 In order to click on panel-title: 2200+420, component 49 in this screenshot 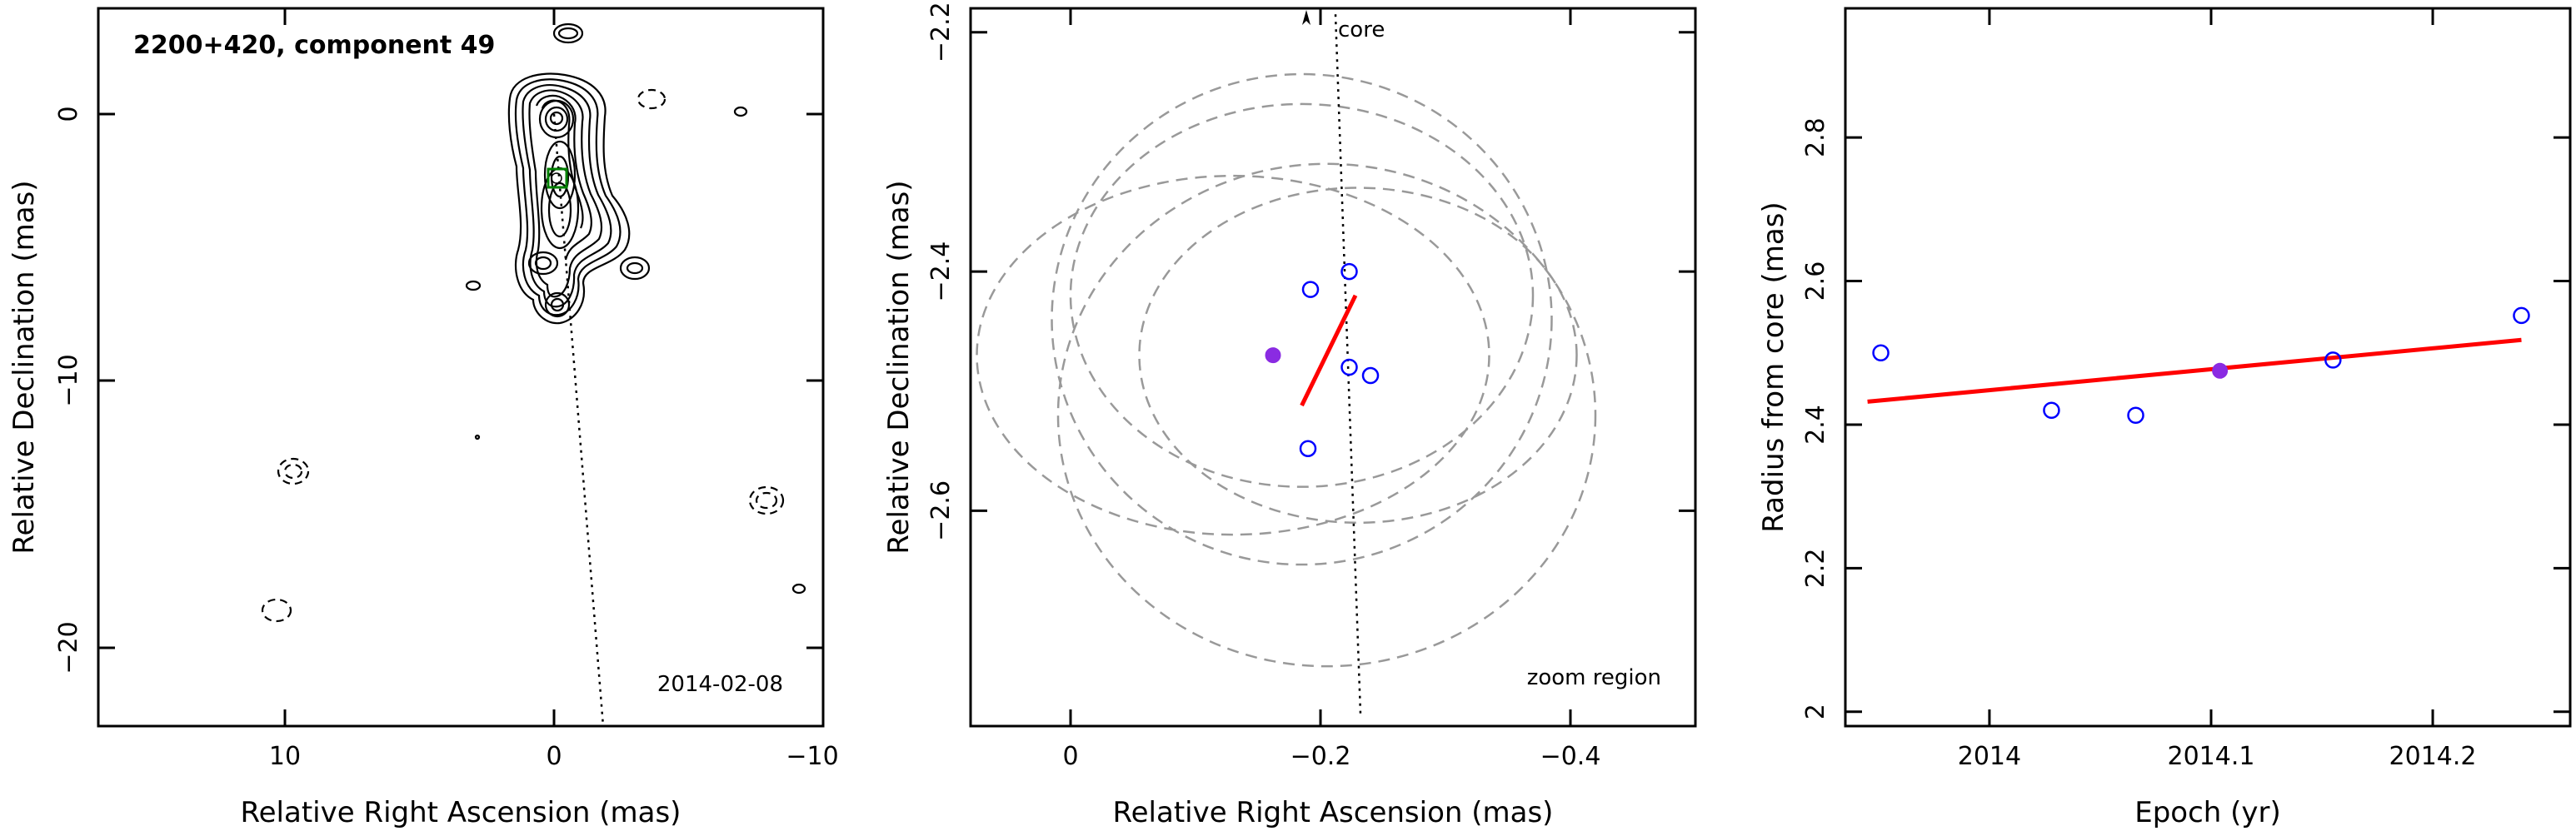, I will do `click(314, 45)`.